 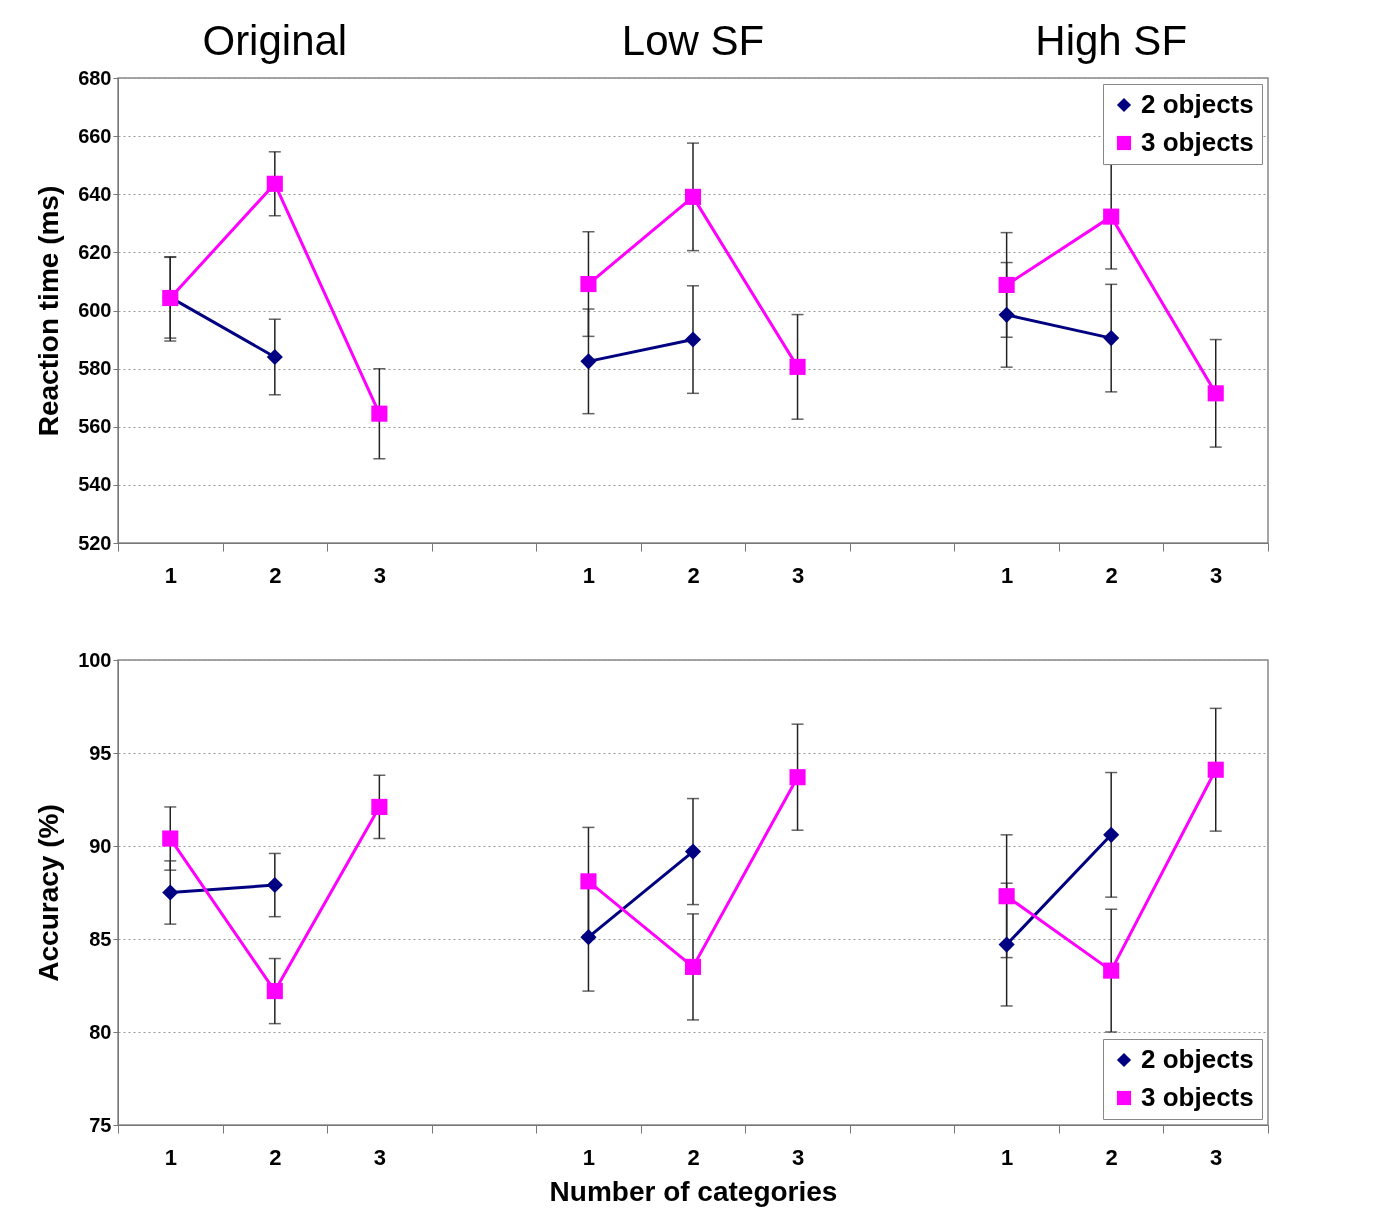 I want to click on y-tick-label: 620, so click(x=95, y=251).